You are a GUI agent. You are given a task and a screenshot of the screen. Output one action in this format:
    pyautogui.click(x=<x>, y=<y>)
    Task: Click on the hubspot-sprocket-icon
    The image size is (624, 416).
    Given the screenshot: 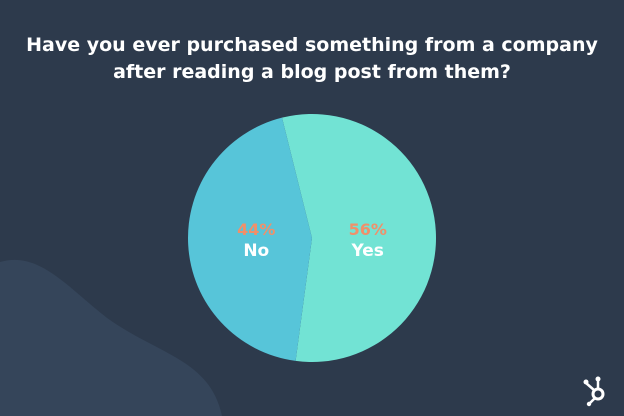 What is the action you would take?
    pyautogui.click(x=594, y=391)
    